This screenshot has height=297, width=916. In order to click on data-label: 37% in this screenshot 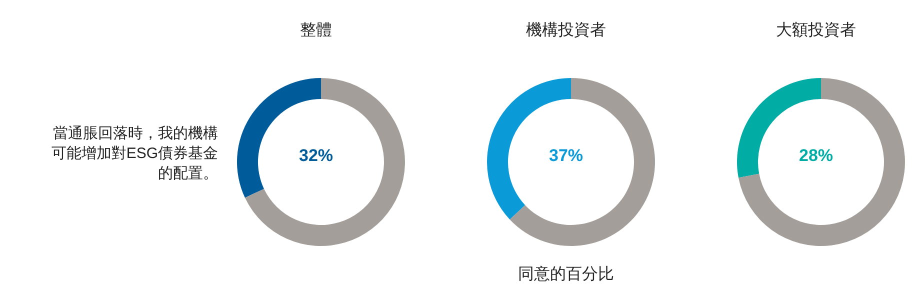, I will do `click(566, 156)`.